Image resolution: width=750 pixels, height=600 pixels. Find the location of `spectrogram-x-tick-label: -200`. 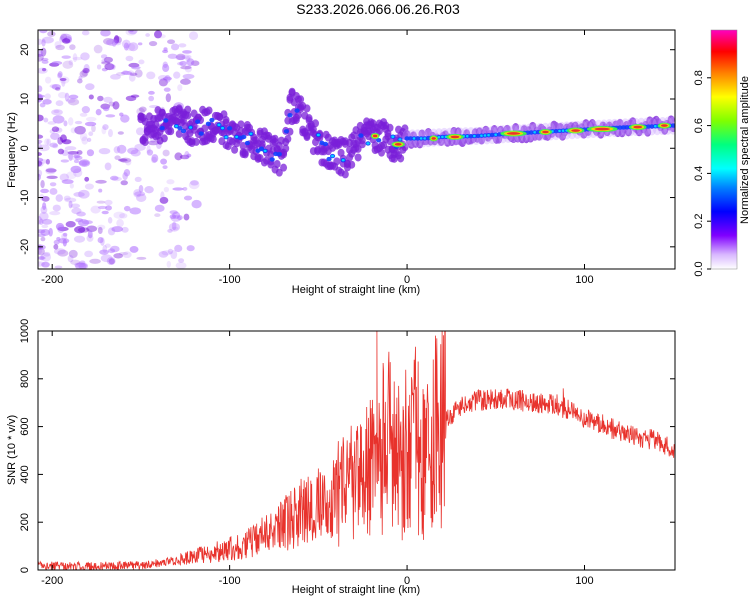

spectrogram-x-tick-label: -200 is located at coordinates (52, 280).